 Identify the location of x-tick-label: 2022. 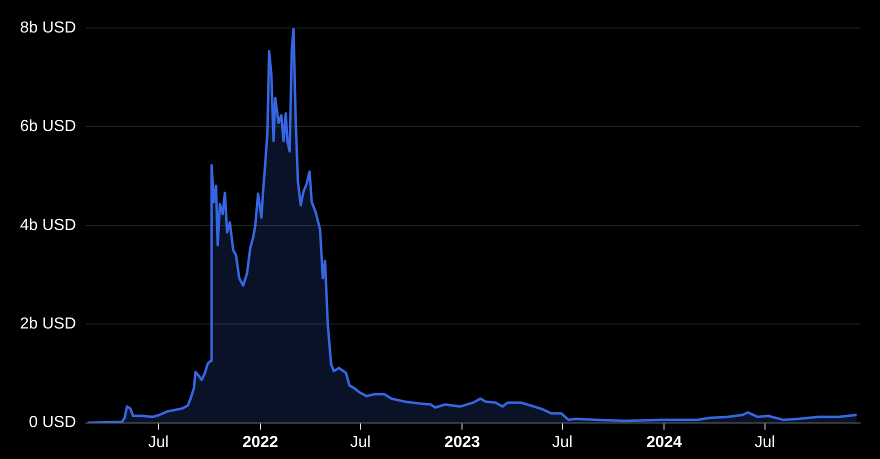
(260, 442).